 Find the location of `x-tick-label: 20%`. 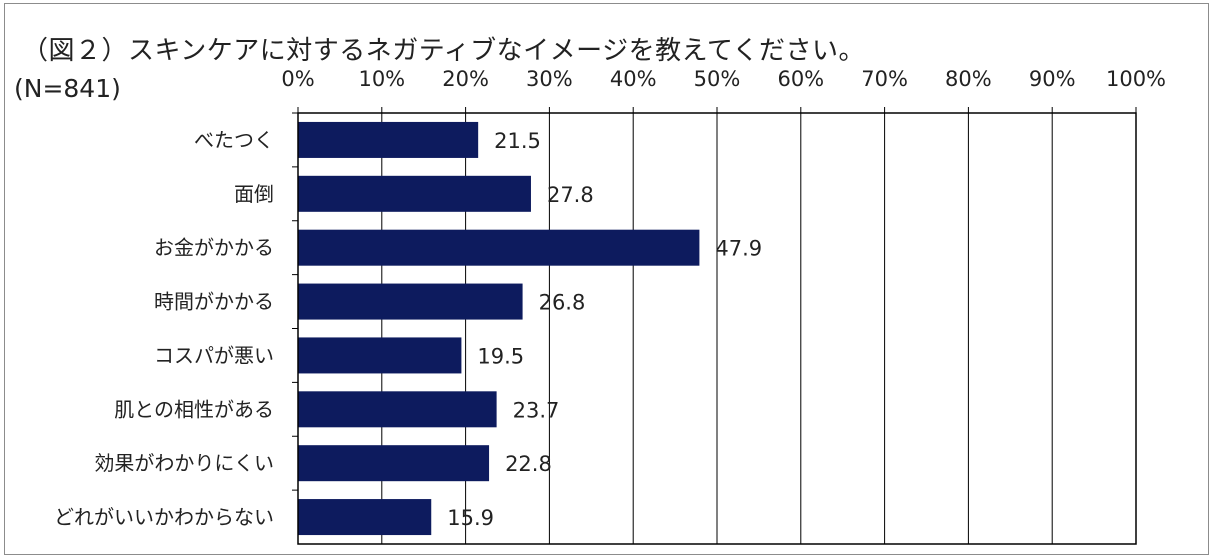

x-tick-label: 20% is located at coordinates (465, 79).